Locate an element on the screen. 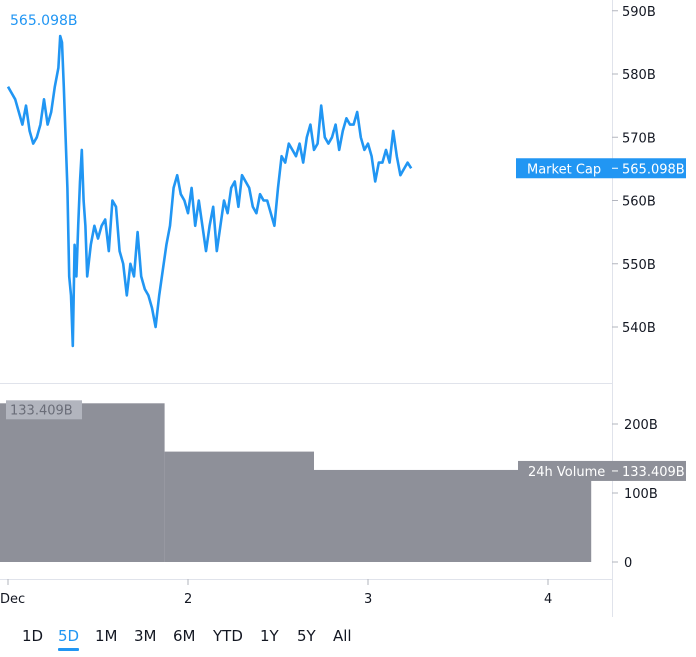 The width and height of the screenshot is (696, 657). y-tick-label: 570B is located at coordinates (639, 138).